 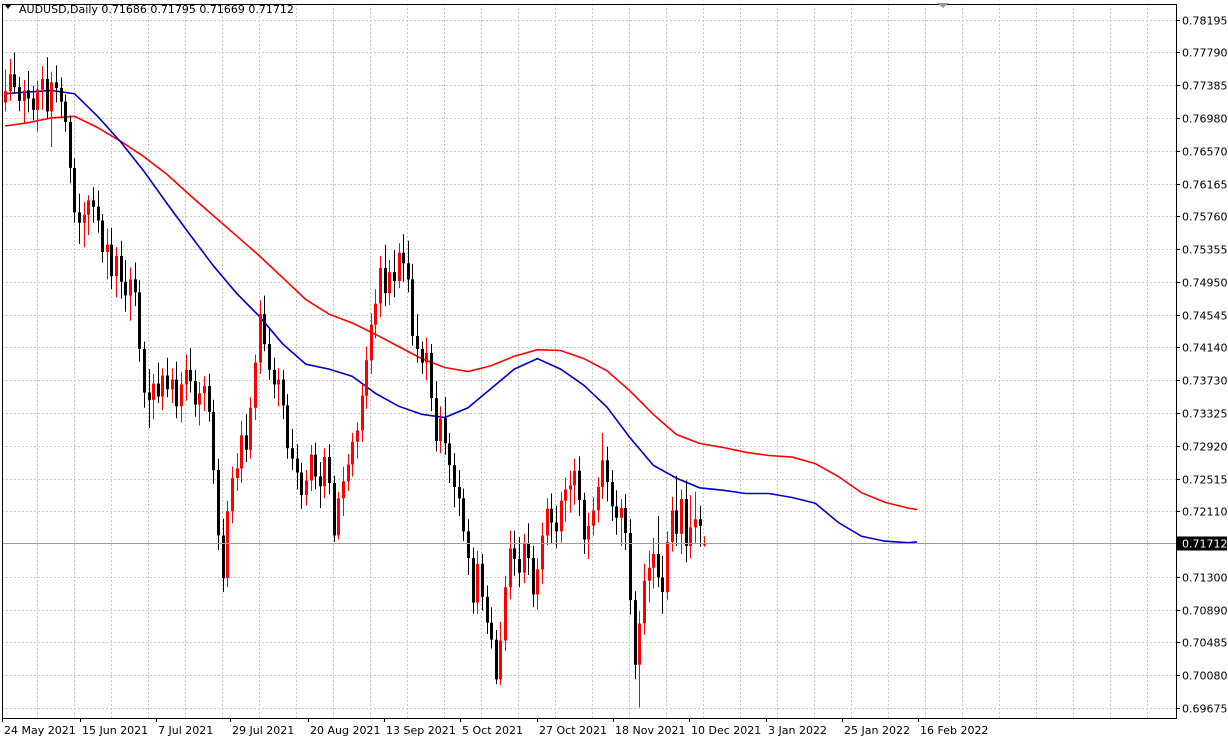 I want to click on x-tick-label: 18 Nov 2021, so click(x=650, y=730).